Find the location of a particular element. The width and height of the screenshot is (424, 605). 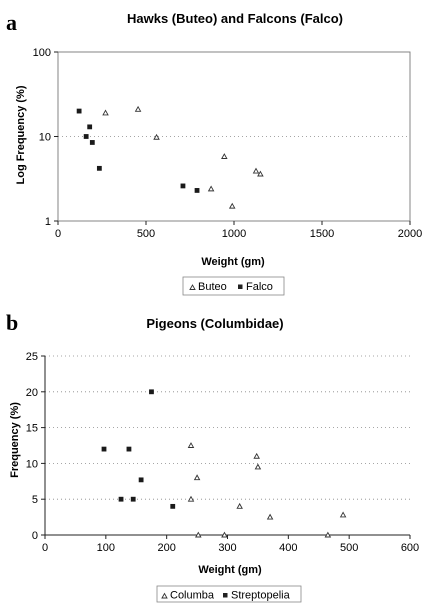

chart-b-xlabel: Weight (gm) is located at coordinates (230, 570).